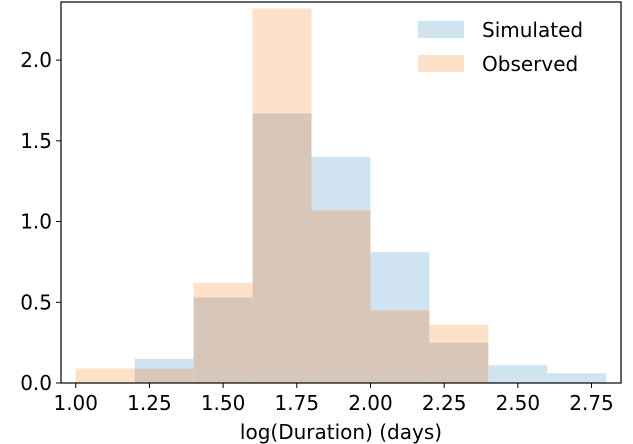  Describe the element at coordinates (370, 403) in the screenshot. I see `x-tick-label: 2.00` at that location.